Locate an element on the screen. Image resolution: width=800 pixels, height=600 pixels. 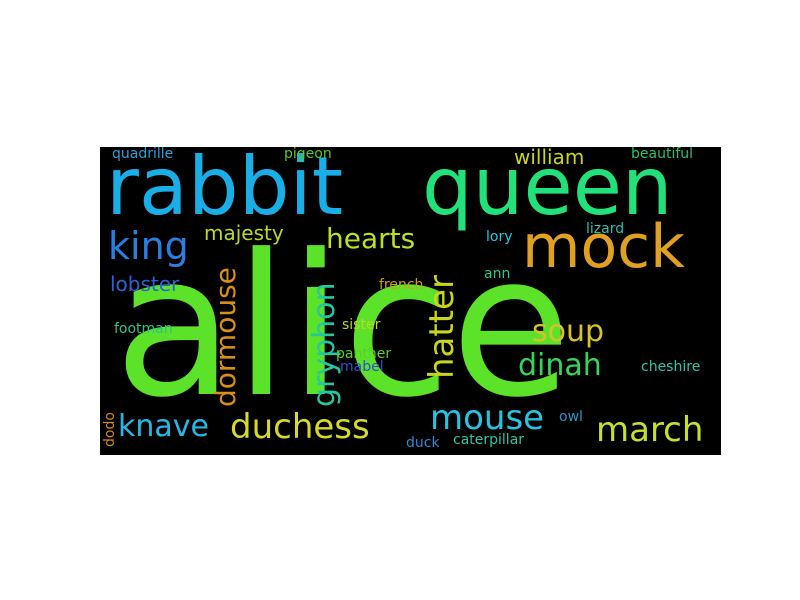
word-quadrille: quadrille is located at coordinates (143, 154).